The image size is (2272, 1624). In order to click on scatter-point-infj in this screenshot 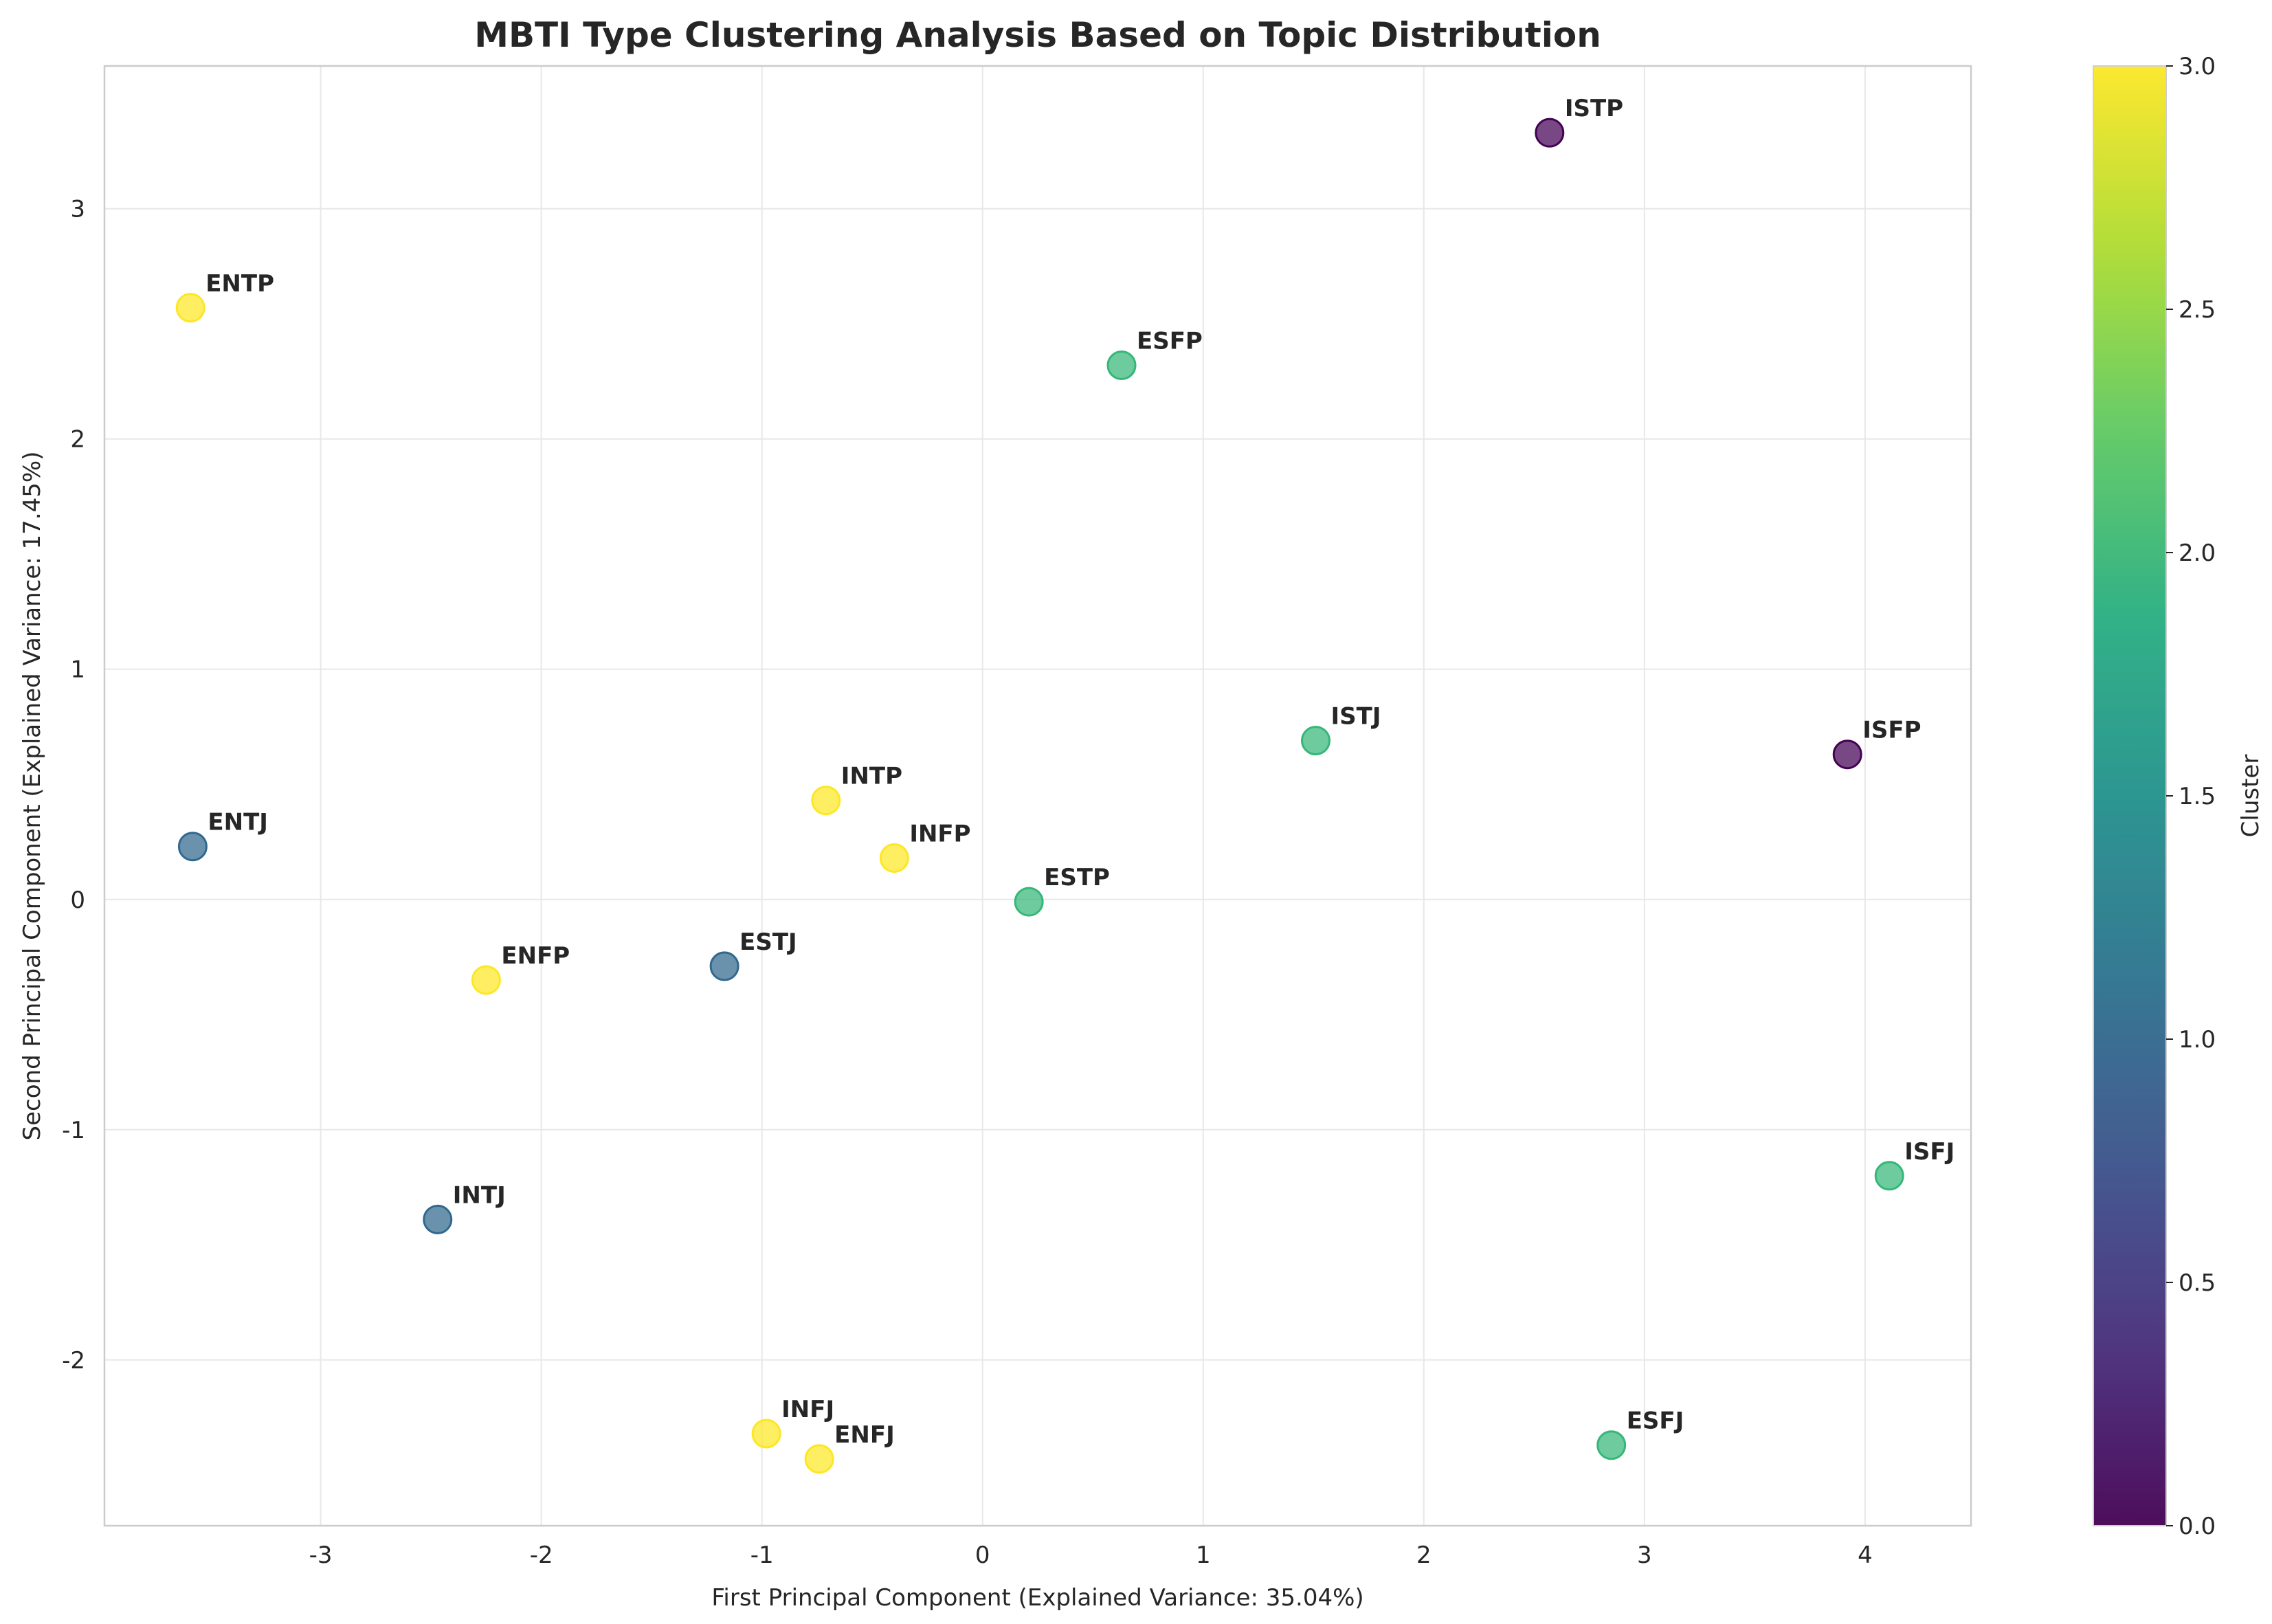, I will do `click(766, 1434)`.